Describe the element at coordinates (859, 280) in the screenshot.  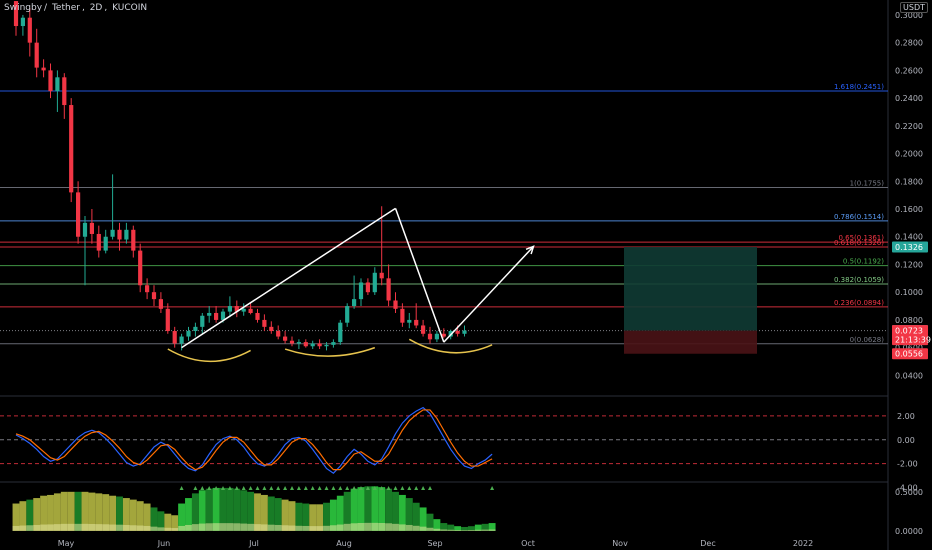
I see `fib-level-label: 0.382(0.1059)` at that location.